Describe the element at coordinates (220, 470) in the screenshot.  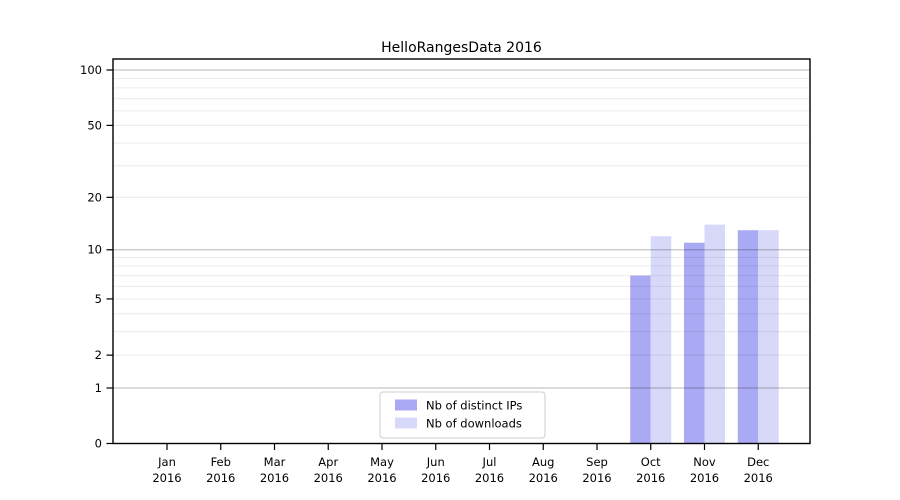
I see `x-tick-label-feb-2016: Feb 2016` at that location.